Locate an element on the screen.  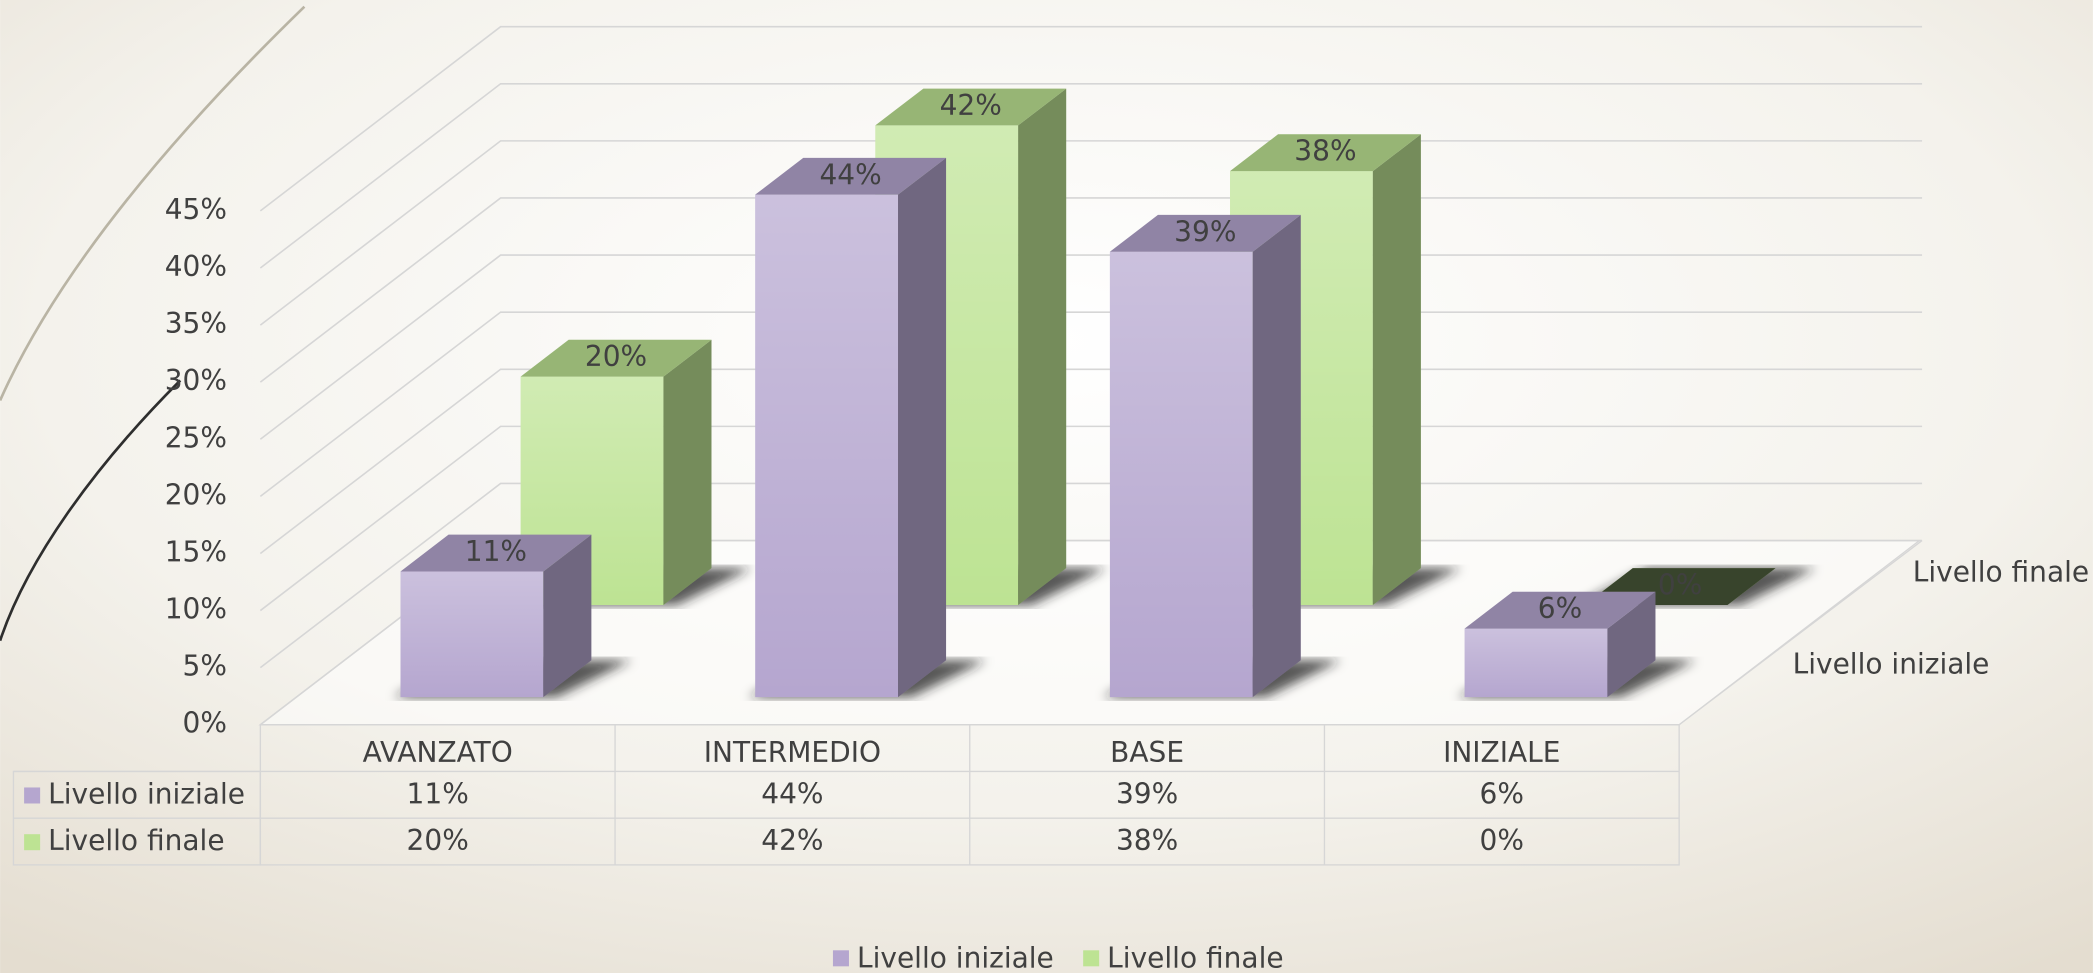
axis-line is located at coordinates (1800, 633).